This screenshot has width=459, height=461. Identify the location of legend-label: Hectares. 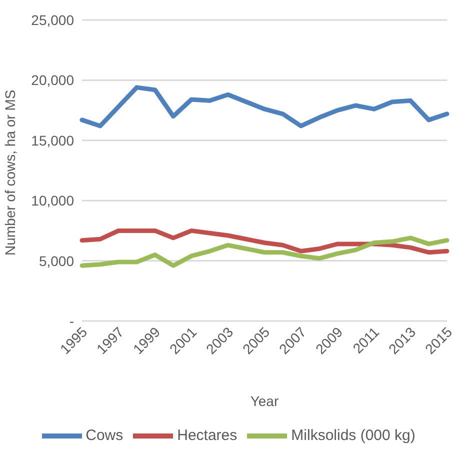
(207, 435).